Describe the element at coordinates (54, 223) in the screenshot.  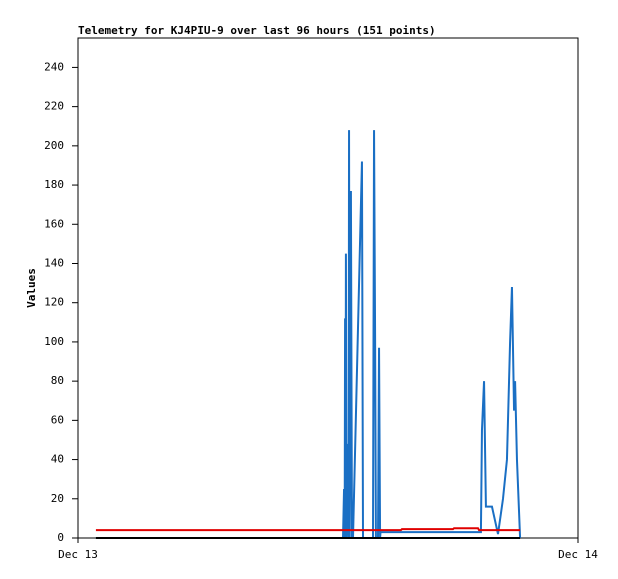
I see `y-tick-label: 160` at that location.